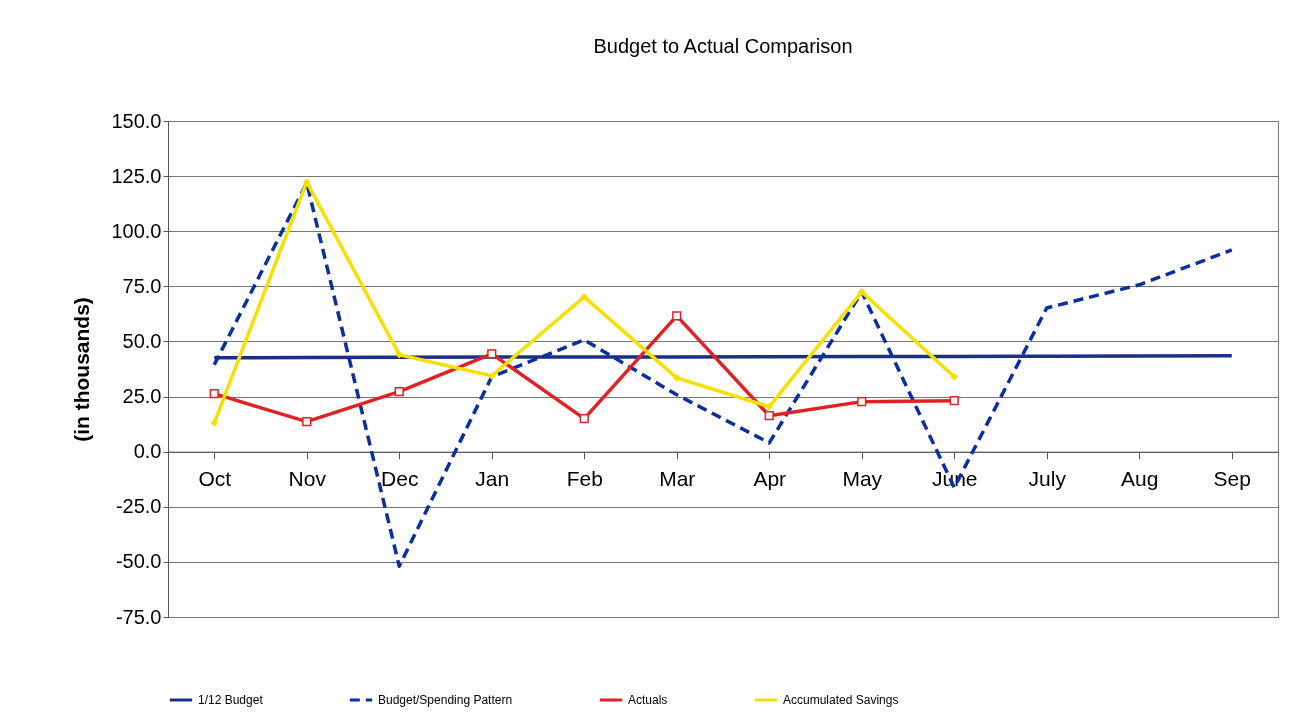 The image size is (1307, 725). Describe the element at coordinates (677, 479) in the screenshot. I see `x-tick-label: Mar` at that location.